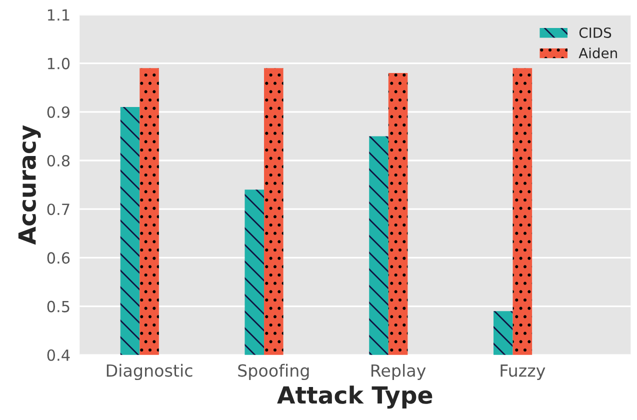 This screenshot has height=420, width=637. Describe the element at coordinates (58, 112) in the screenshot. I see `y-tick-label: 0.9` at that location.